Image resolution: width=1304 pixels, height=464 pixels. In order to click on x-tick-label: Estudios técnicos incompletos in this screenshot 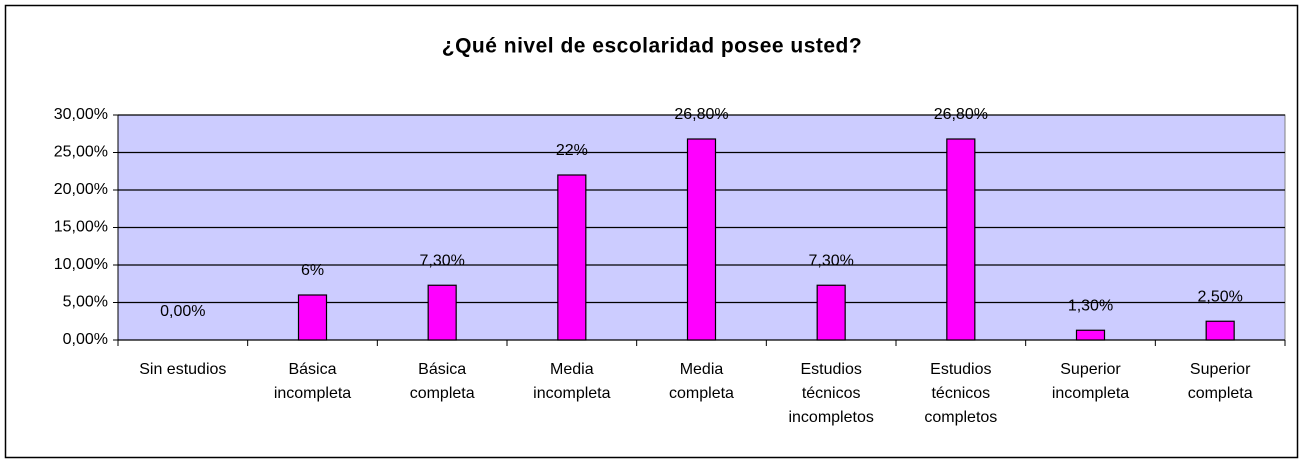, I will do `click(830, 393)`.